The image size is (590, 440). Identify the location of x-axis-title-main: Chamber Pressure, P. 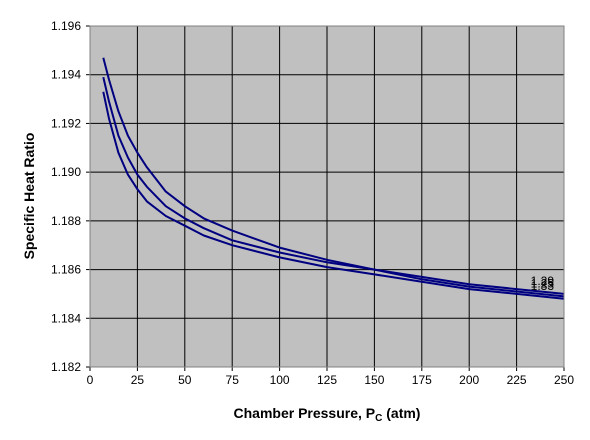
(305, 413).